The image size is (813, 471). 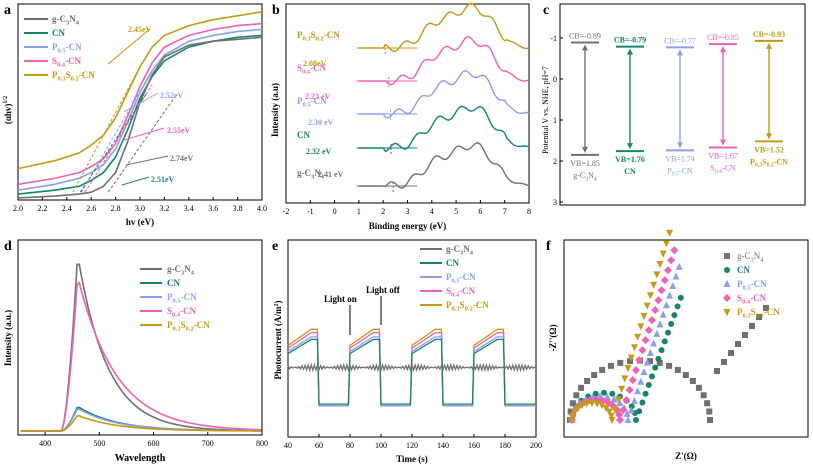 What do you see at coordinates (723, 155) in the screenshot?
I see `vb-label: VB=1.67` at bounding box center [723, 155].